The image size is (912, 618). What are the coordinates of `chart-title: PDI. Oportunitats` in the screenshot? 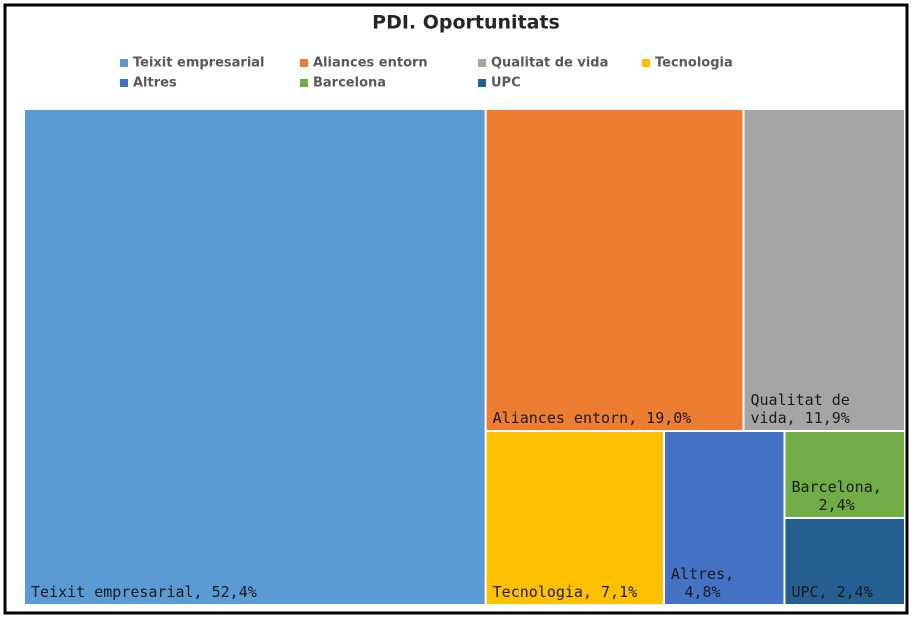 It's located at (466, 23).